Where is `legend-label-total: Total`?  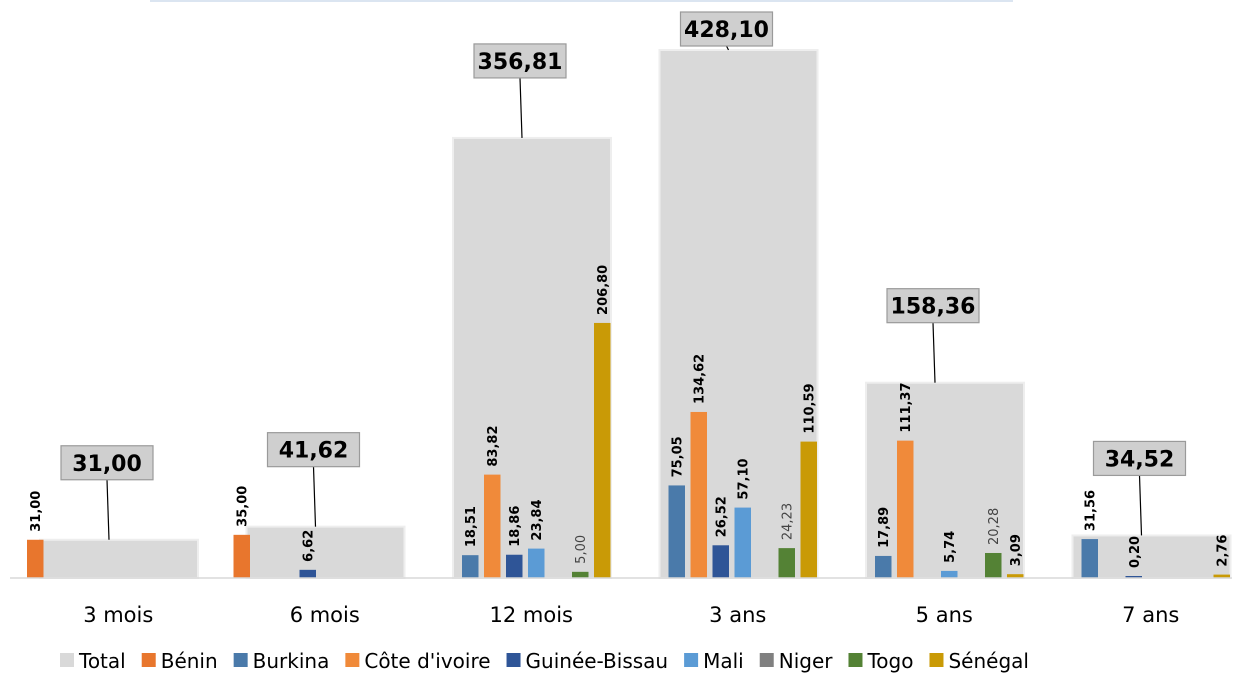
legend-label-total: Total is located at coordinates (102, 661).